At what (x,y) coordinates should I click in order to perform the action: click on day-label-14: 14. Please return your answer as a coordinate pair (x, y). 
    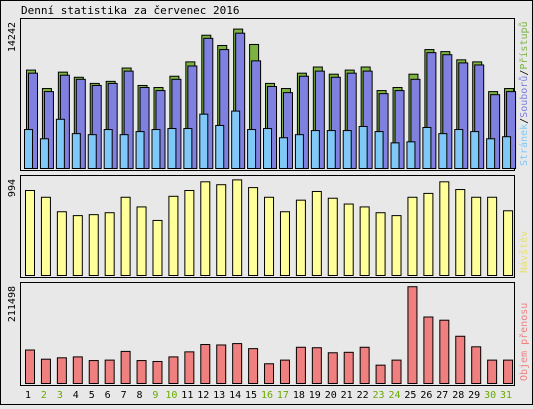
    Looking at the image, I should click on (235, 395).